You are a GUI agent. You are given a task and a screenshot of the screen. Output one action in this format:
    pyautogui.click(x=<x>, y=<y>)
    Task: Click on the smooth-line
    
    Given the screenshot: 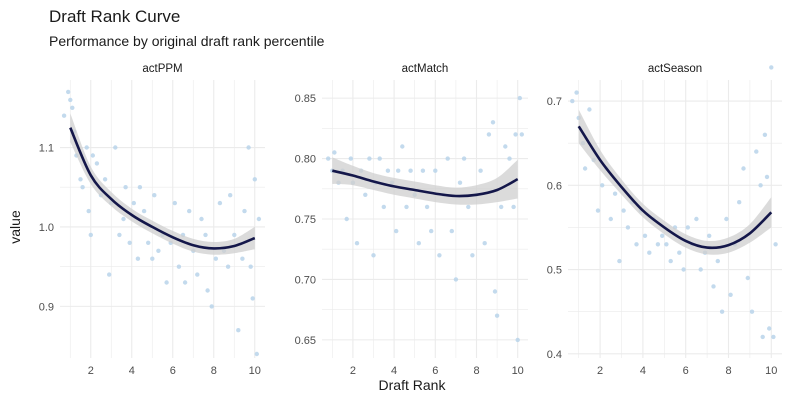 What is the action you would take?
    pyautogui.click(x=425, y=183)
    